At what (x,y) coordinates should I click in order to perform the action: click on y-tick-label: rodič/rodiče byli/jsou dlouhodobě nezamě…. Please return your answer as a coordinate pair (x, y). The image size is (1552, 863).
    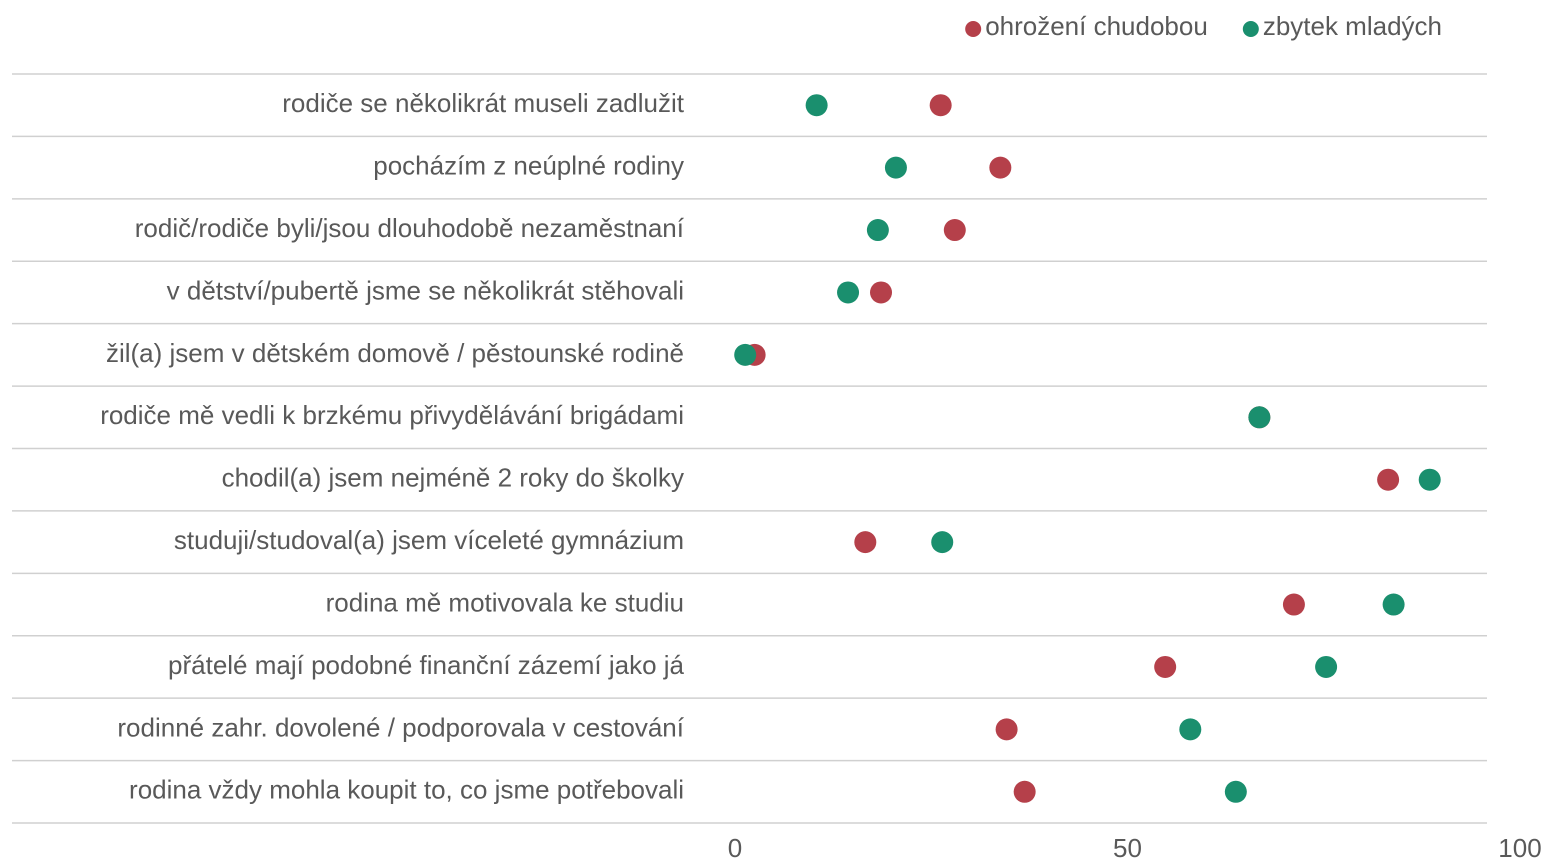
    Looking at the image, I should click on (410, 228).